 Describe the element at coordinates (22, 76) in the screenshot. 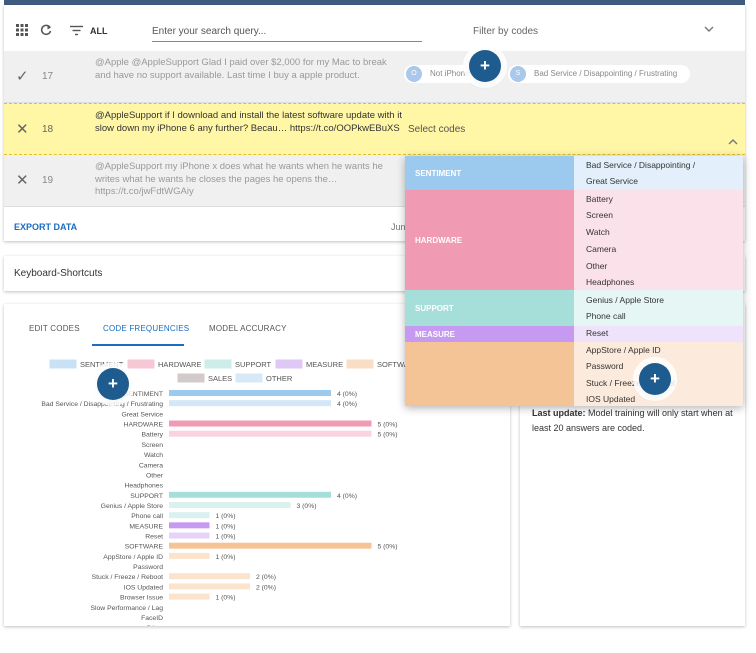

I see `check-icon: ✓` at that location.